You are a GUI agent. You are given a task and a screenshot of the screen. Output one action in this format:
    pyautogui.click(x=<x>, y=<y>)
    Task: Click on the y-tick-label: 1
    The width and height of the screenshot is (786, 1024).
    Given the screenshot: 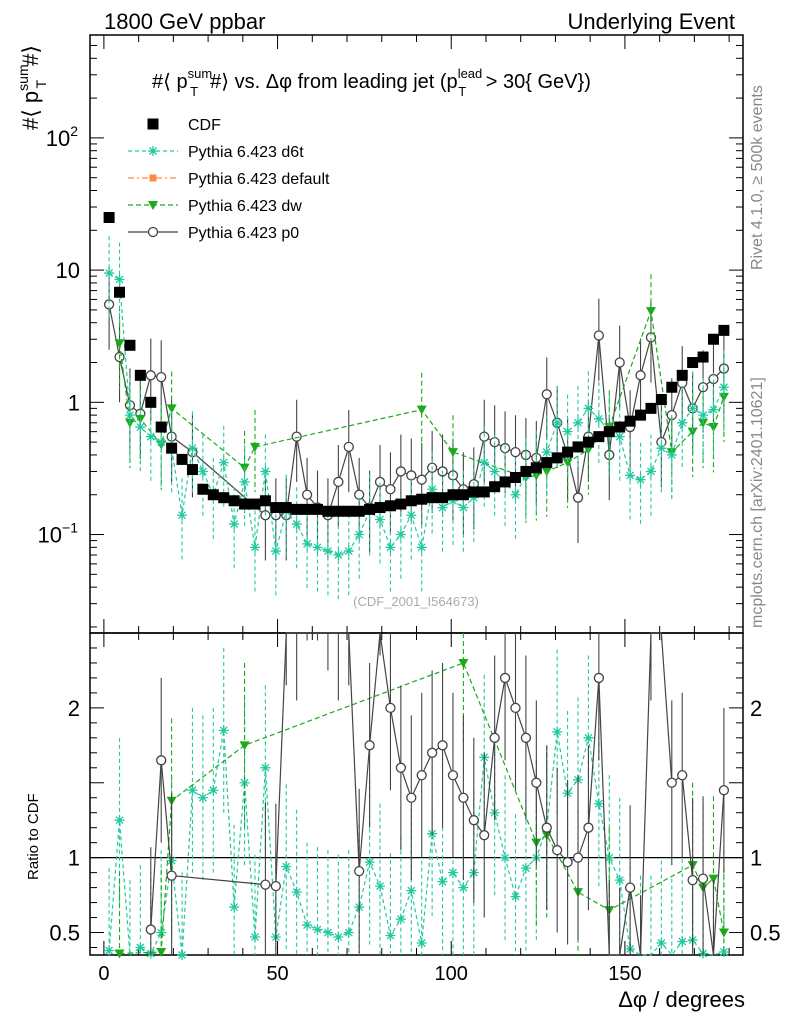 What is the action you would take?
    pyautogui.click(x=74, y=402)
    